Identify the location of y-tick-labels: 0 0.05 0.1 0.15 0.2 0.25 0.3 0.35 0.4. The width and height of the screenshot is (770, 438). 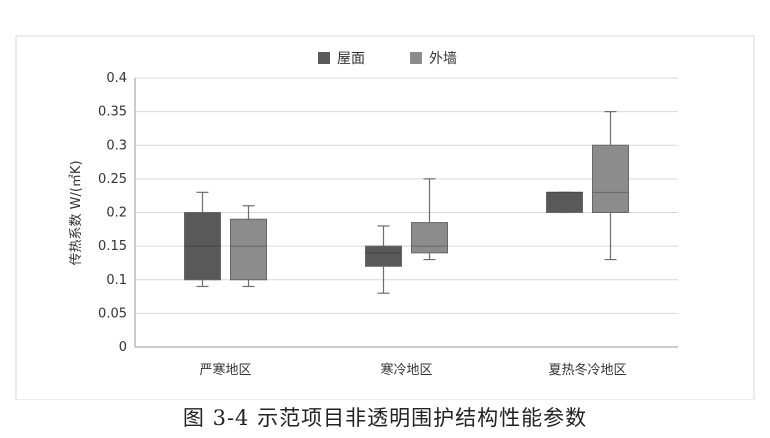
(112, 213).